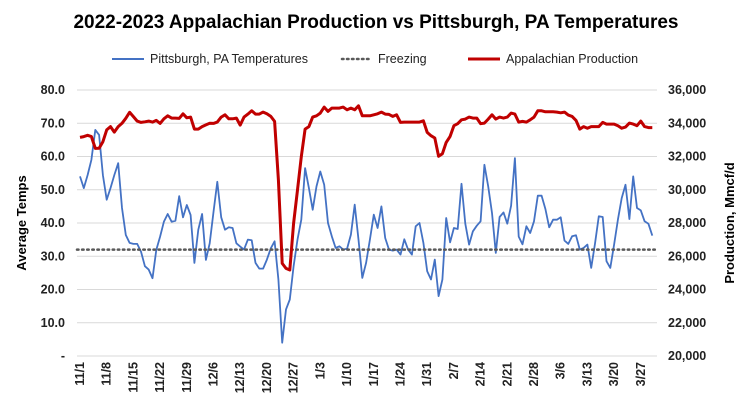 The height and width of the screenshot is (406, 752). I want to click on y-tick-right: 26,000, so click(687, 256).